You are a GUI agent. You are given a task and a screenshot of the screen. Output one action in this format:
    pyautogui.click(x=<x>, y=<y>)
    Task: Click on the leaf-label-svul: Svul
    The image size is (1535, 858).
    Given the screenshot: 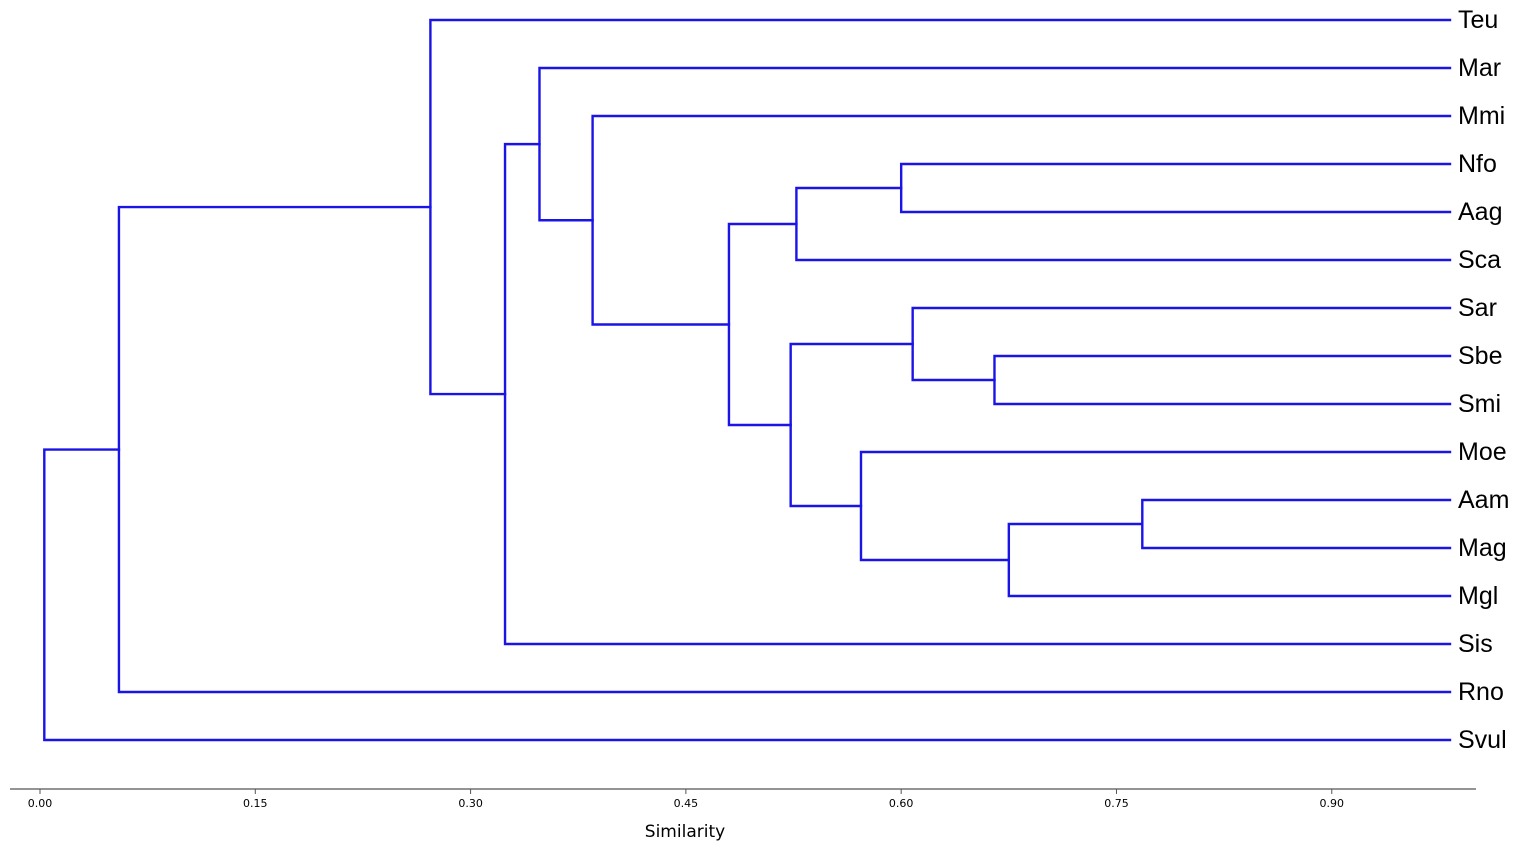 What is the action you would take?
    pyautogui.click(x=1482, y=740)
    